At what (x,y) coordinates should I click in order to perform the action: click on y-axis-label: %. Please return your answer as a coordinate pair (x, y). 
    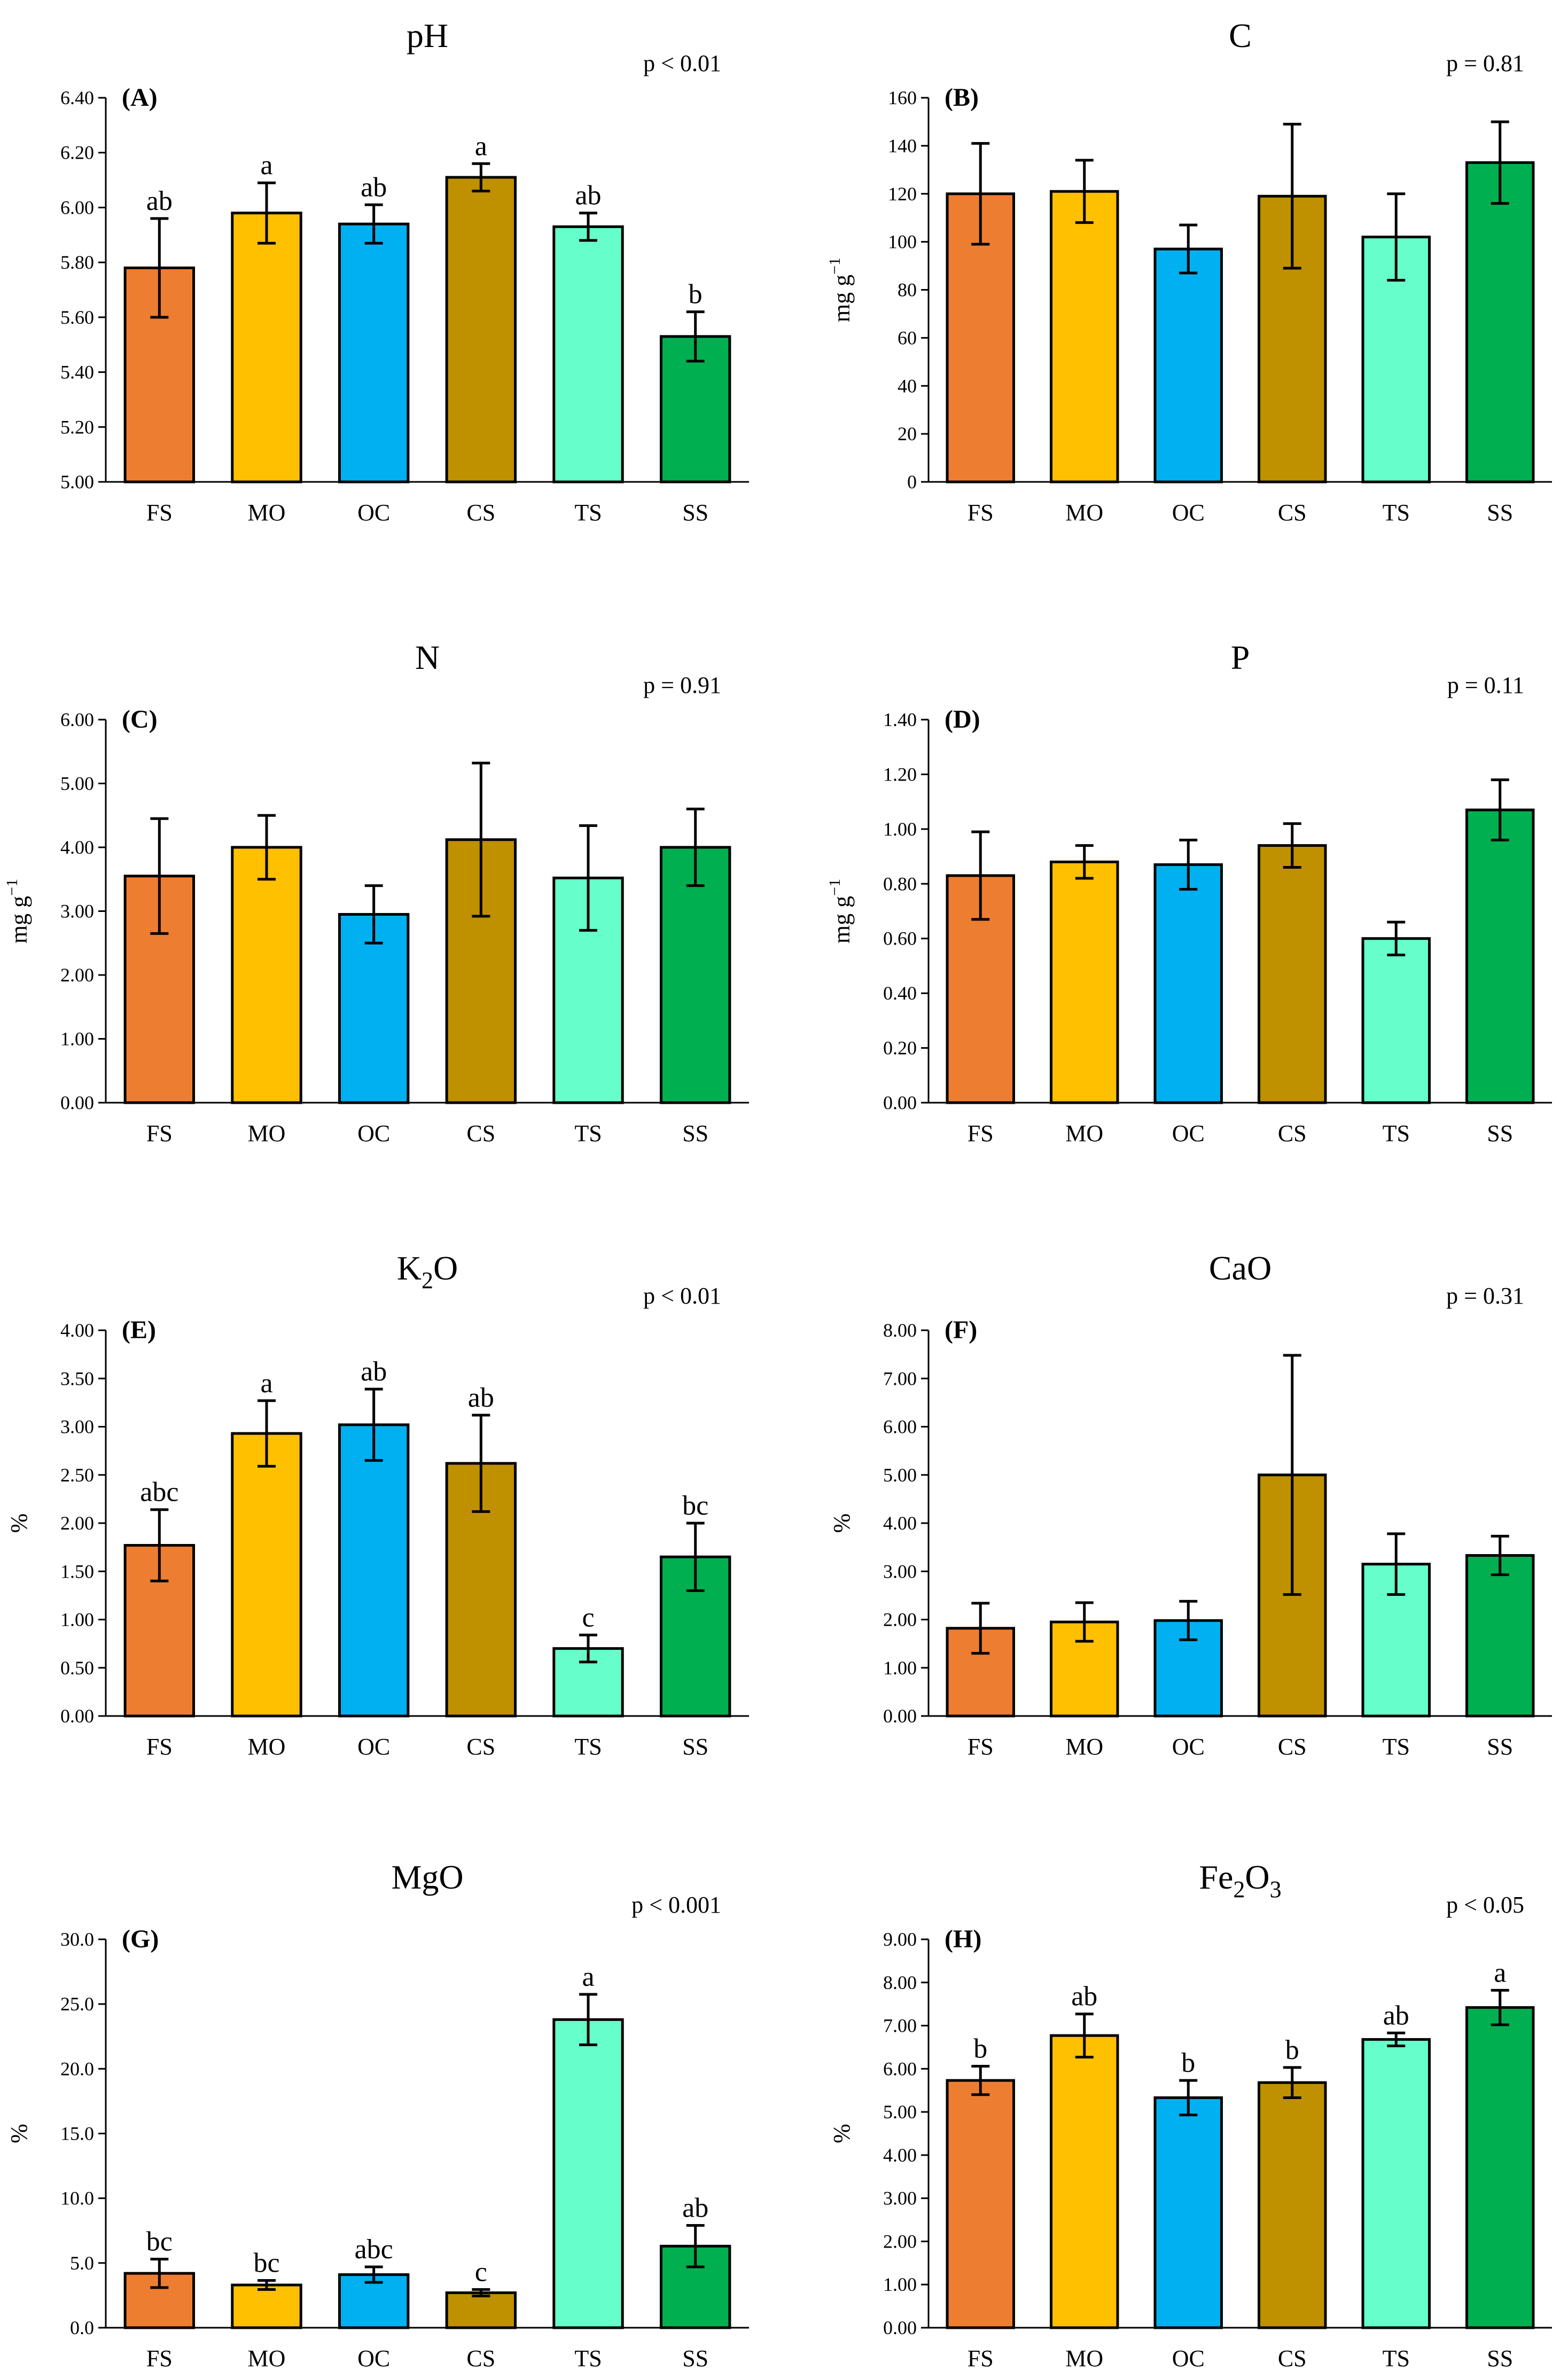
    Looking at the image, I should click on (19, 2133).